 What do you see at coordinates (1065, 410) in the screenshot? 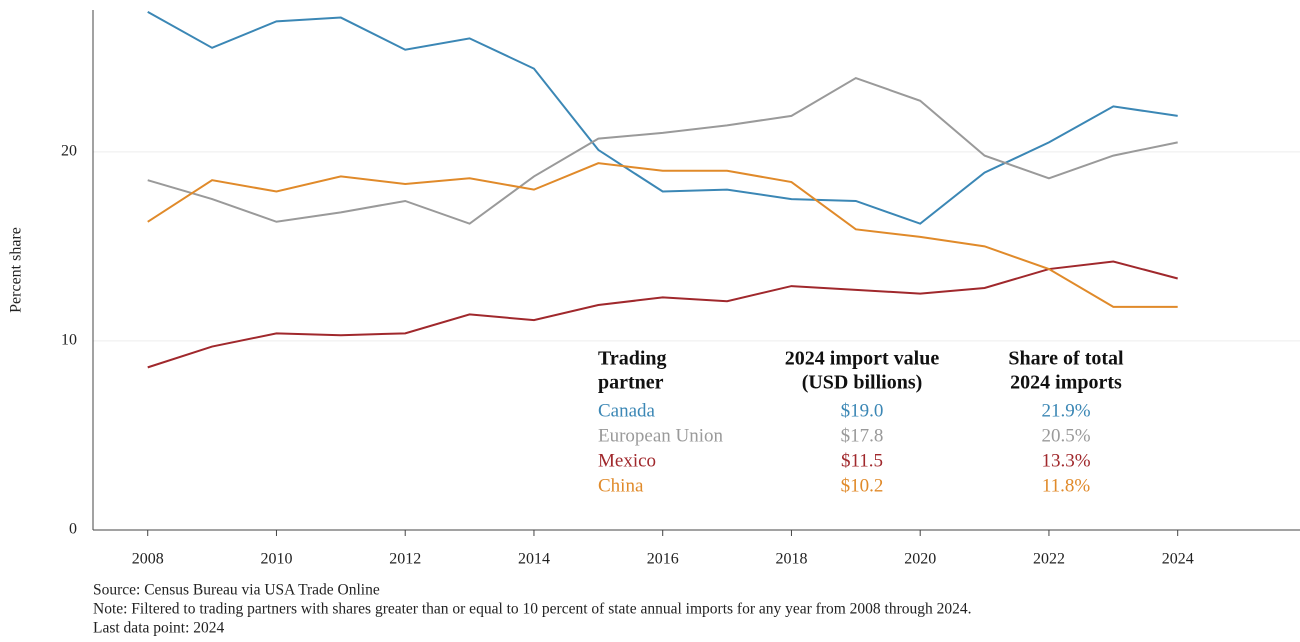
I see `table-cell: 21.9%` at bounding box center [1065, 410].